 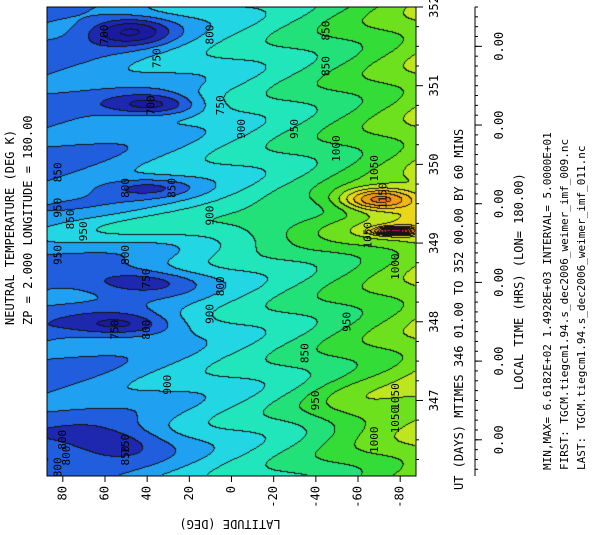 What do you see at coordinates (315, 497) in the screenshot?
I see `latitude-tick-label: -40` at bounding box center [315, 497].